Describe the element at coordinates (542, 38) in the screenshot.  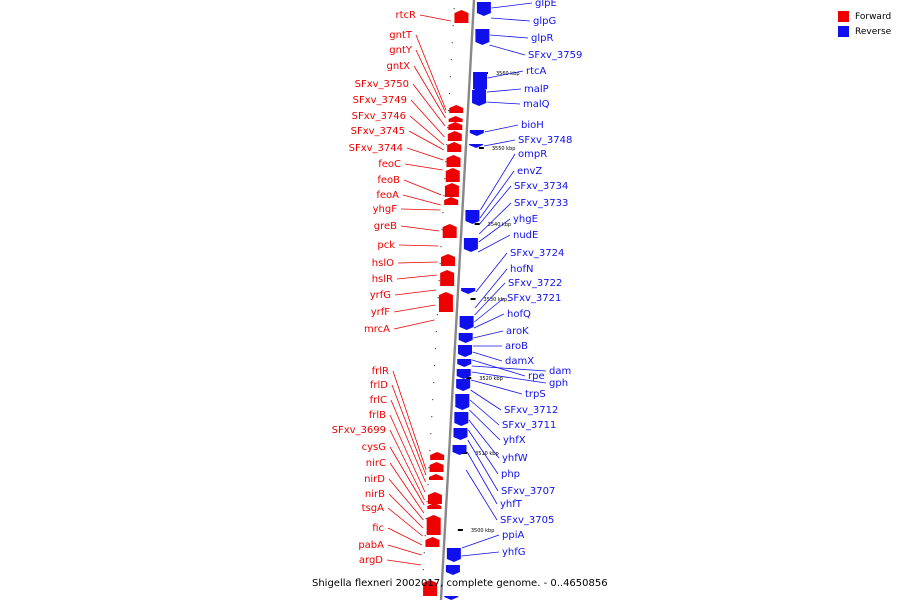
I see `reverse-gene-label: glpR` at that location.